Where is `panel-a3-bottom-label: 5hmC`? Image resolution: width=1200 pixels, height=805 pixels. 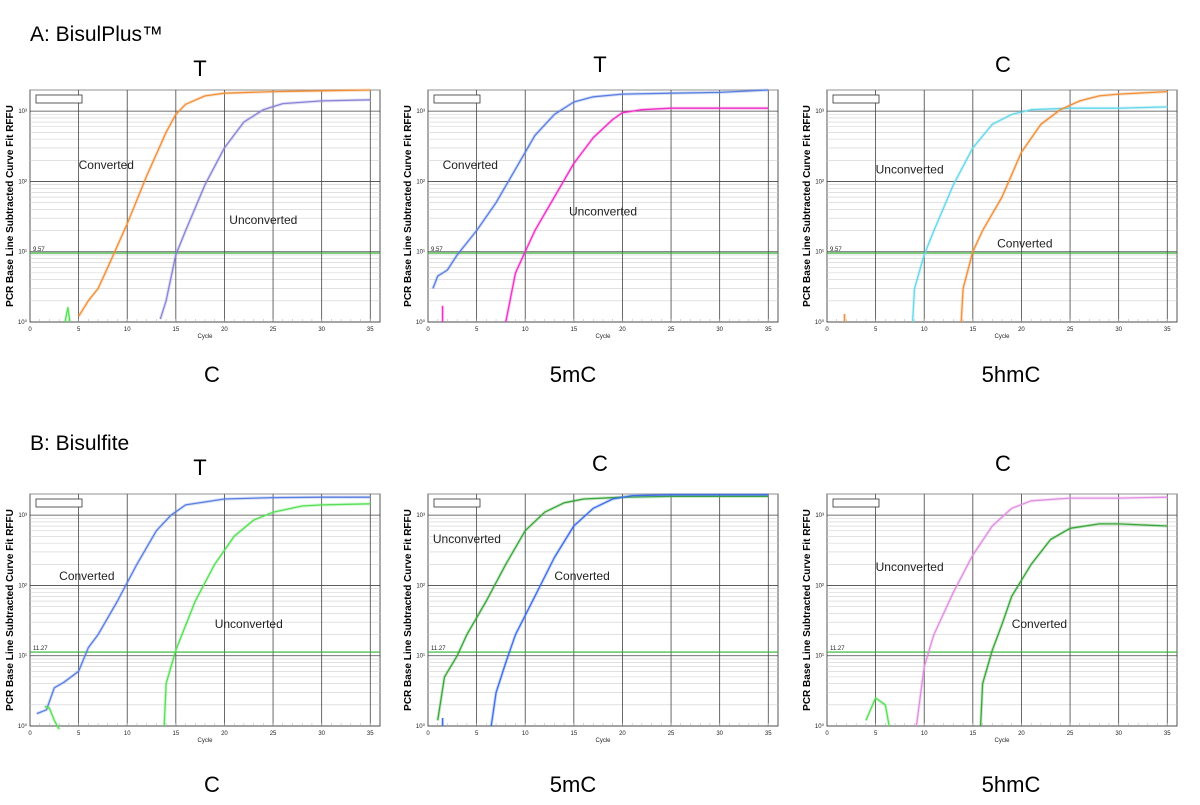 panel-a3-bottom-label: 5hmC is located at coordinates (1011, 374).